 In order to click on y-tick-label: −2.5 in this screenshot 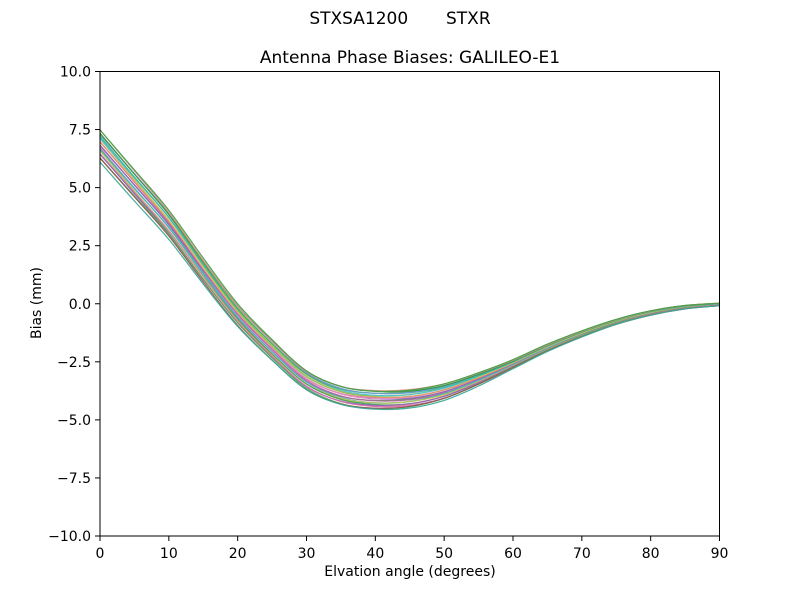, I will do `click(74, 363)`.